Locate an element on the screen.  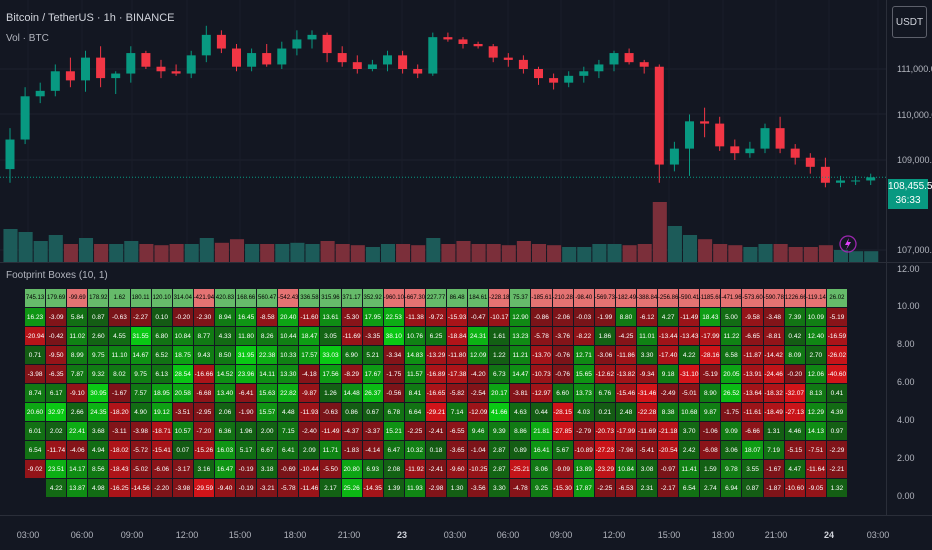
footprint-cell: 10.09 is located at coordinates (815, 317).